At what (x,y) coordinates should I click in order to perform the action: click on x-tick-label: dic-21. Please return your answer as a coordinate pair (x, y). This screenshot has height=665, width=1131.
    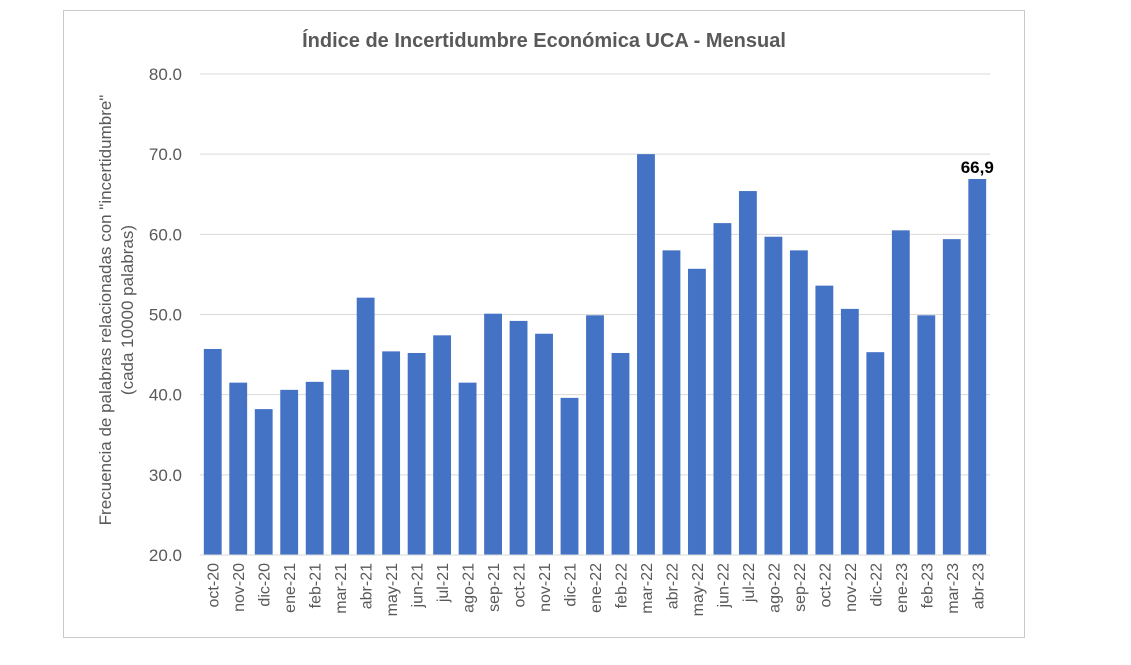
    Looking at the image, I should click on (571, 585).